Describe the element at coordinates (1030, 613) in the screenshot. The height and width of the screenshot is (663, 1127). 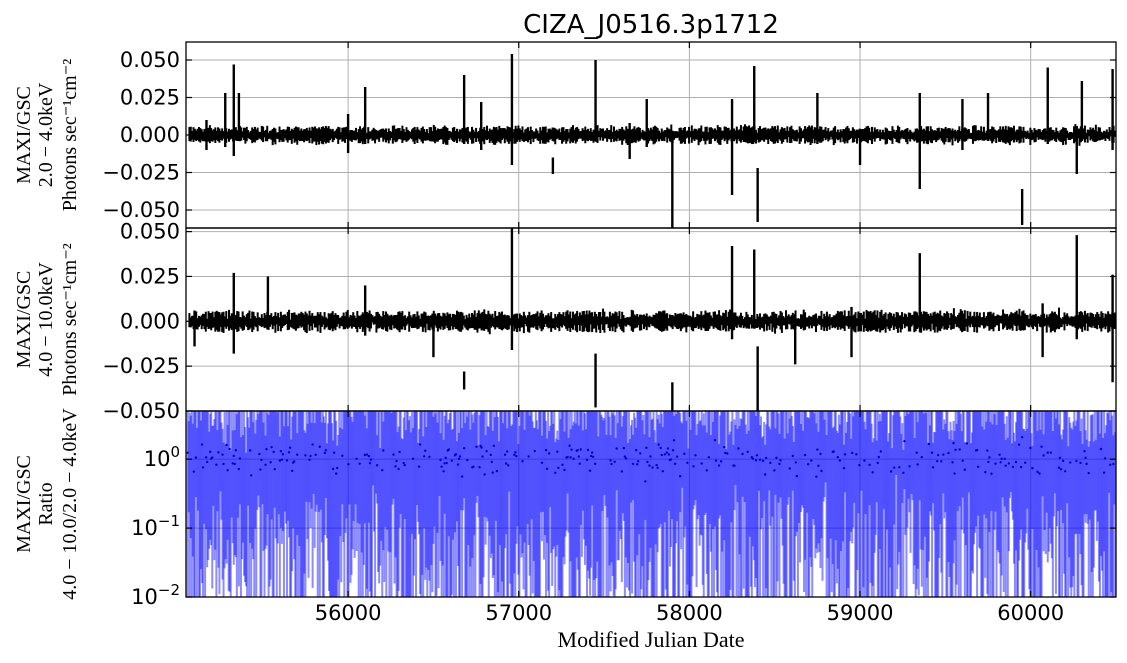
I see `x-tick-label: 60000` at that location.